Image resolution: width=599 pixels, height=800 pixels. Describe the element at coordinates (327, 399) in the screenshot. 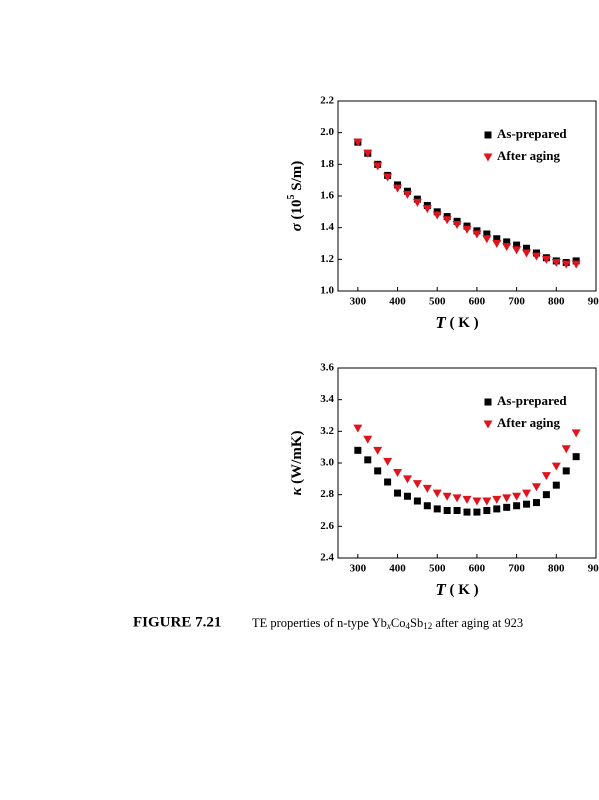

I see `y-tick-label: 3.4` at that location.